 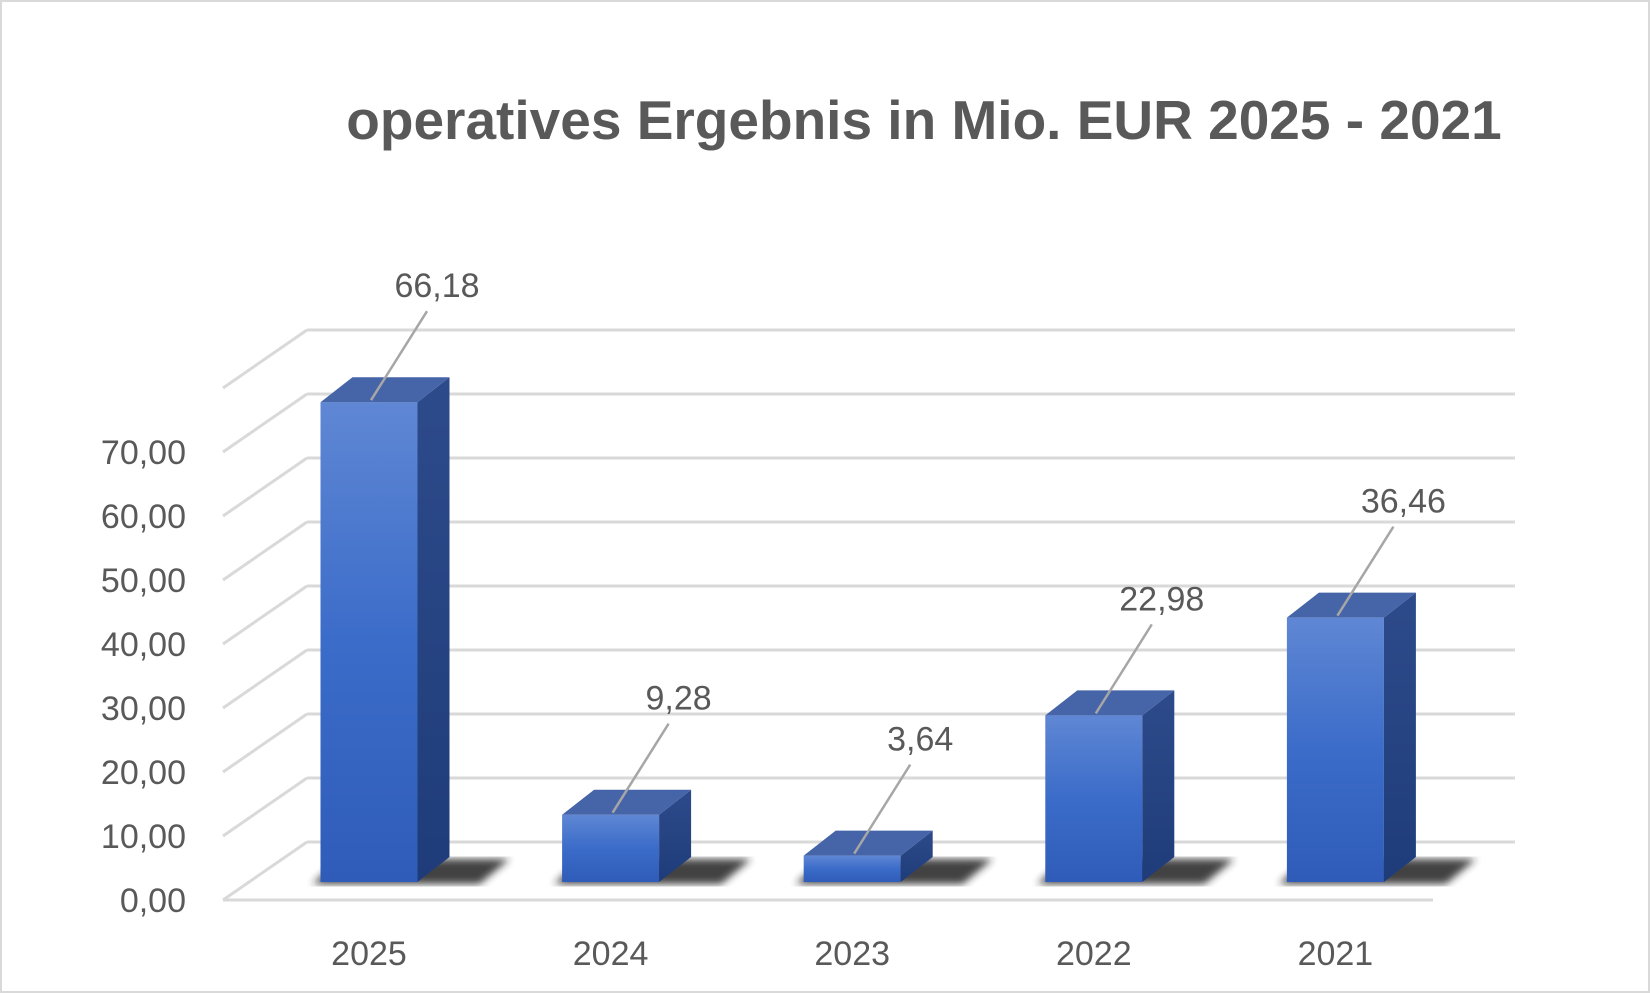 I want to click on y-tick-label: 60,00, so click(x=143, y=517).